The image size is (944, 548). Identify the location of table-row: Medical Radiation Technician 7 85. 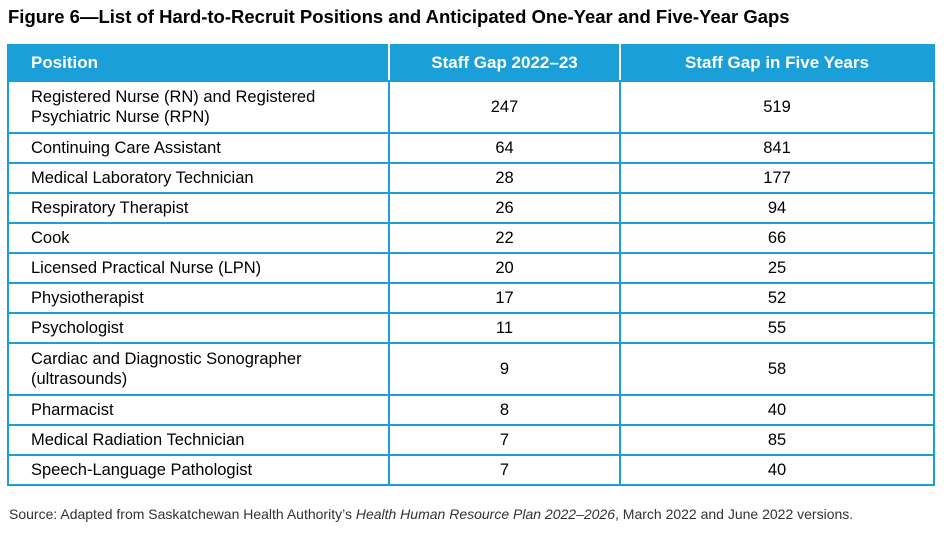
(471, 440).